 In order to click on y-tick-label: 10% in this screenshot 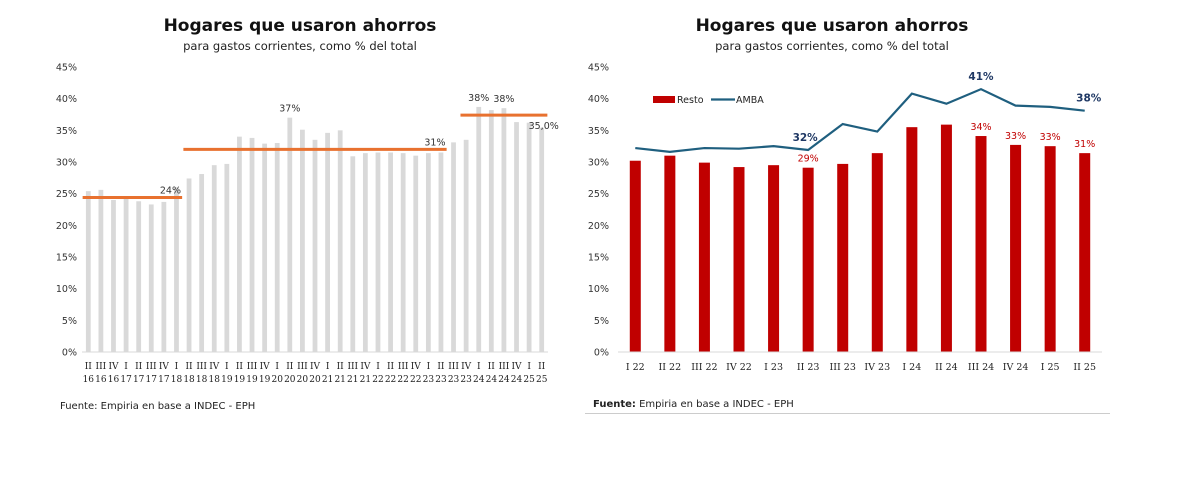, I will do `click(598, 289)`.